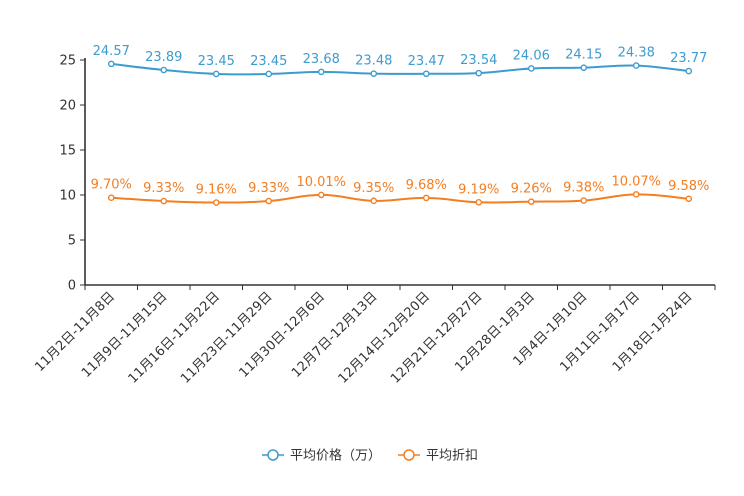  I want to click on data-label: 9.38%, so click(583, 188).